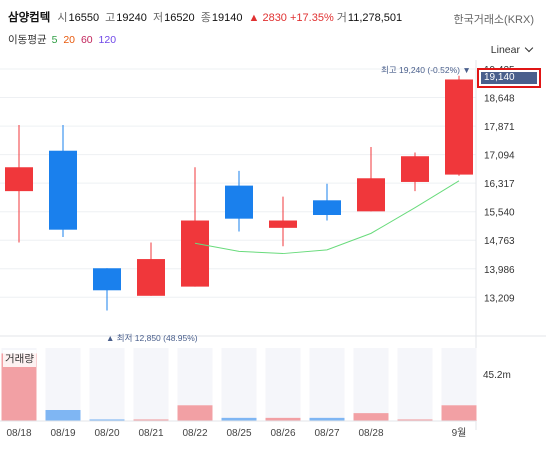 The height and width of the screenshot is (451, 546). What do you see at coordinates (493, 20) in the screenshot?
I see `exchange-name: 한국거래소(KRX)` at bounding box center [493, 20].